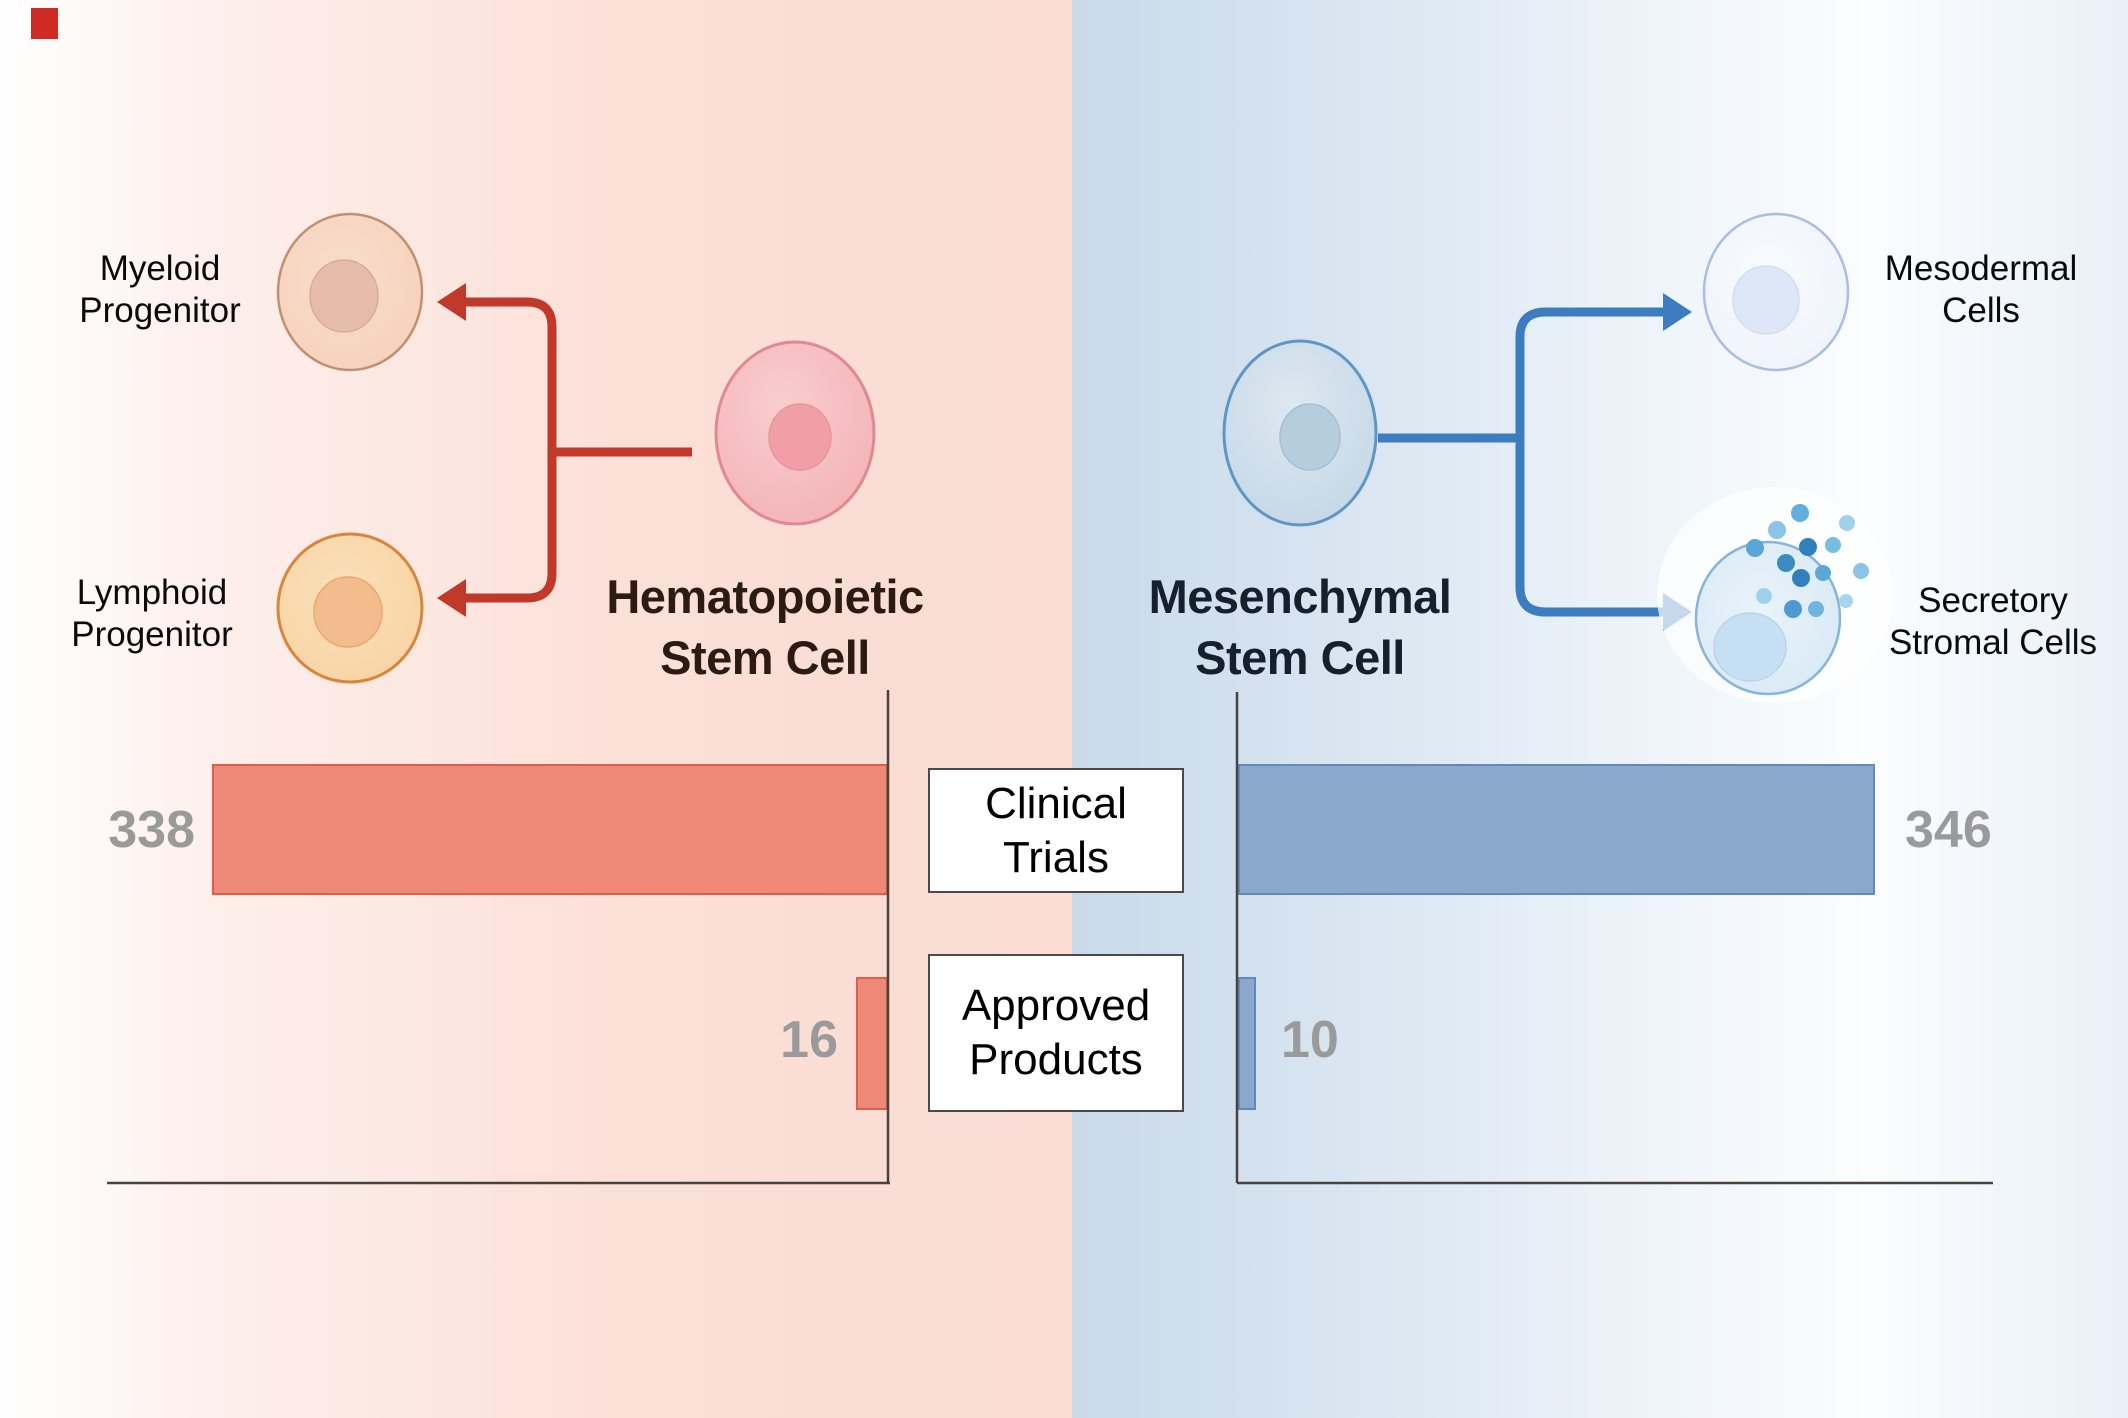 The height and width of the screenshot is (1418, 2128). Describe the element at coordinates (1981, 268) in the screenshot. I see `label-line: Mesodermal` at that location.